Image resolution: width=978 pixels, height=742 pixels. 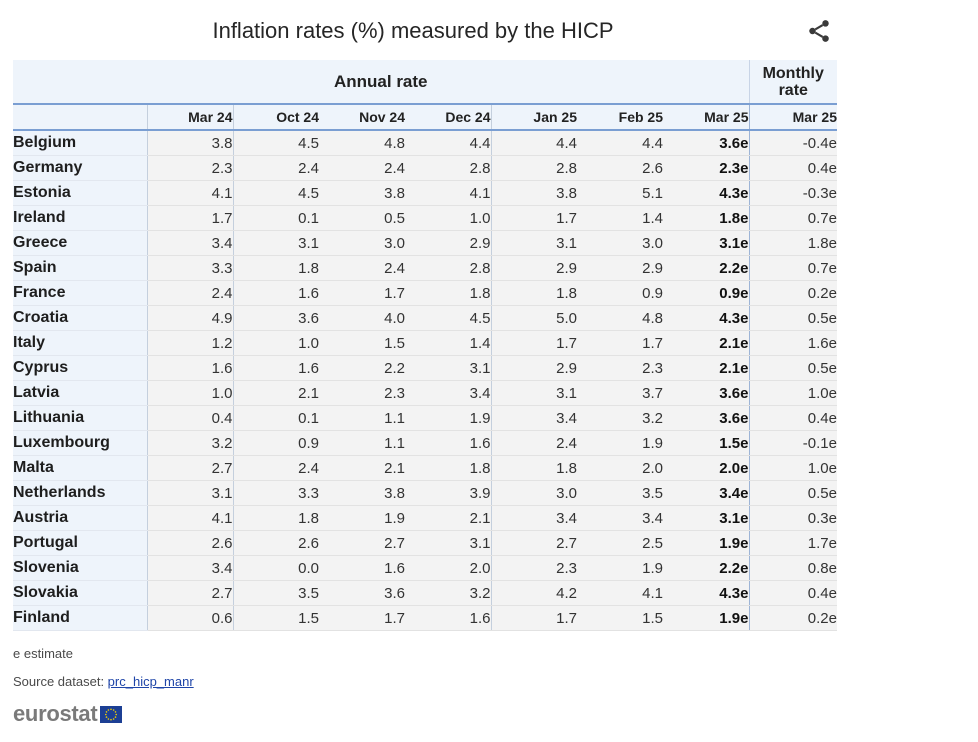 What do you see at coordinates (819, 31) in the screenshot?
I see `share-icon` at bounding box center [819, 31].